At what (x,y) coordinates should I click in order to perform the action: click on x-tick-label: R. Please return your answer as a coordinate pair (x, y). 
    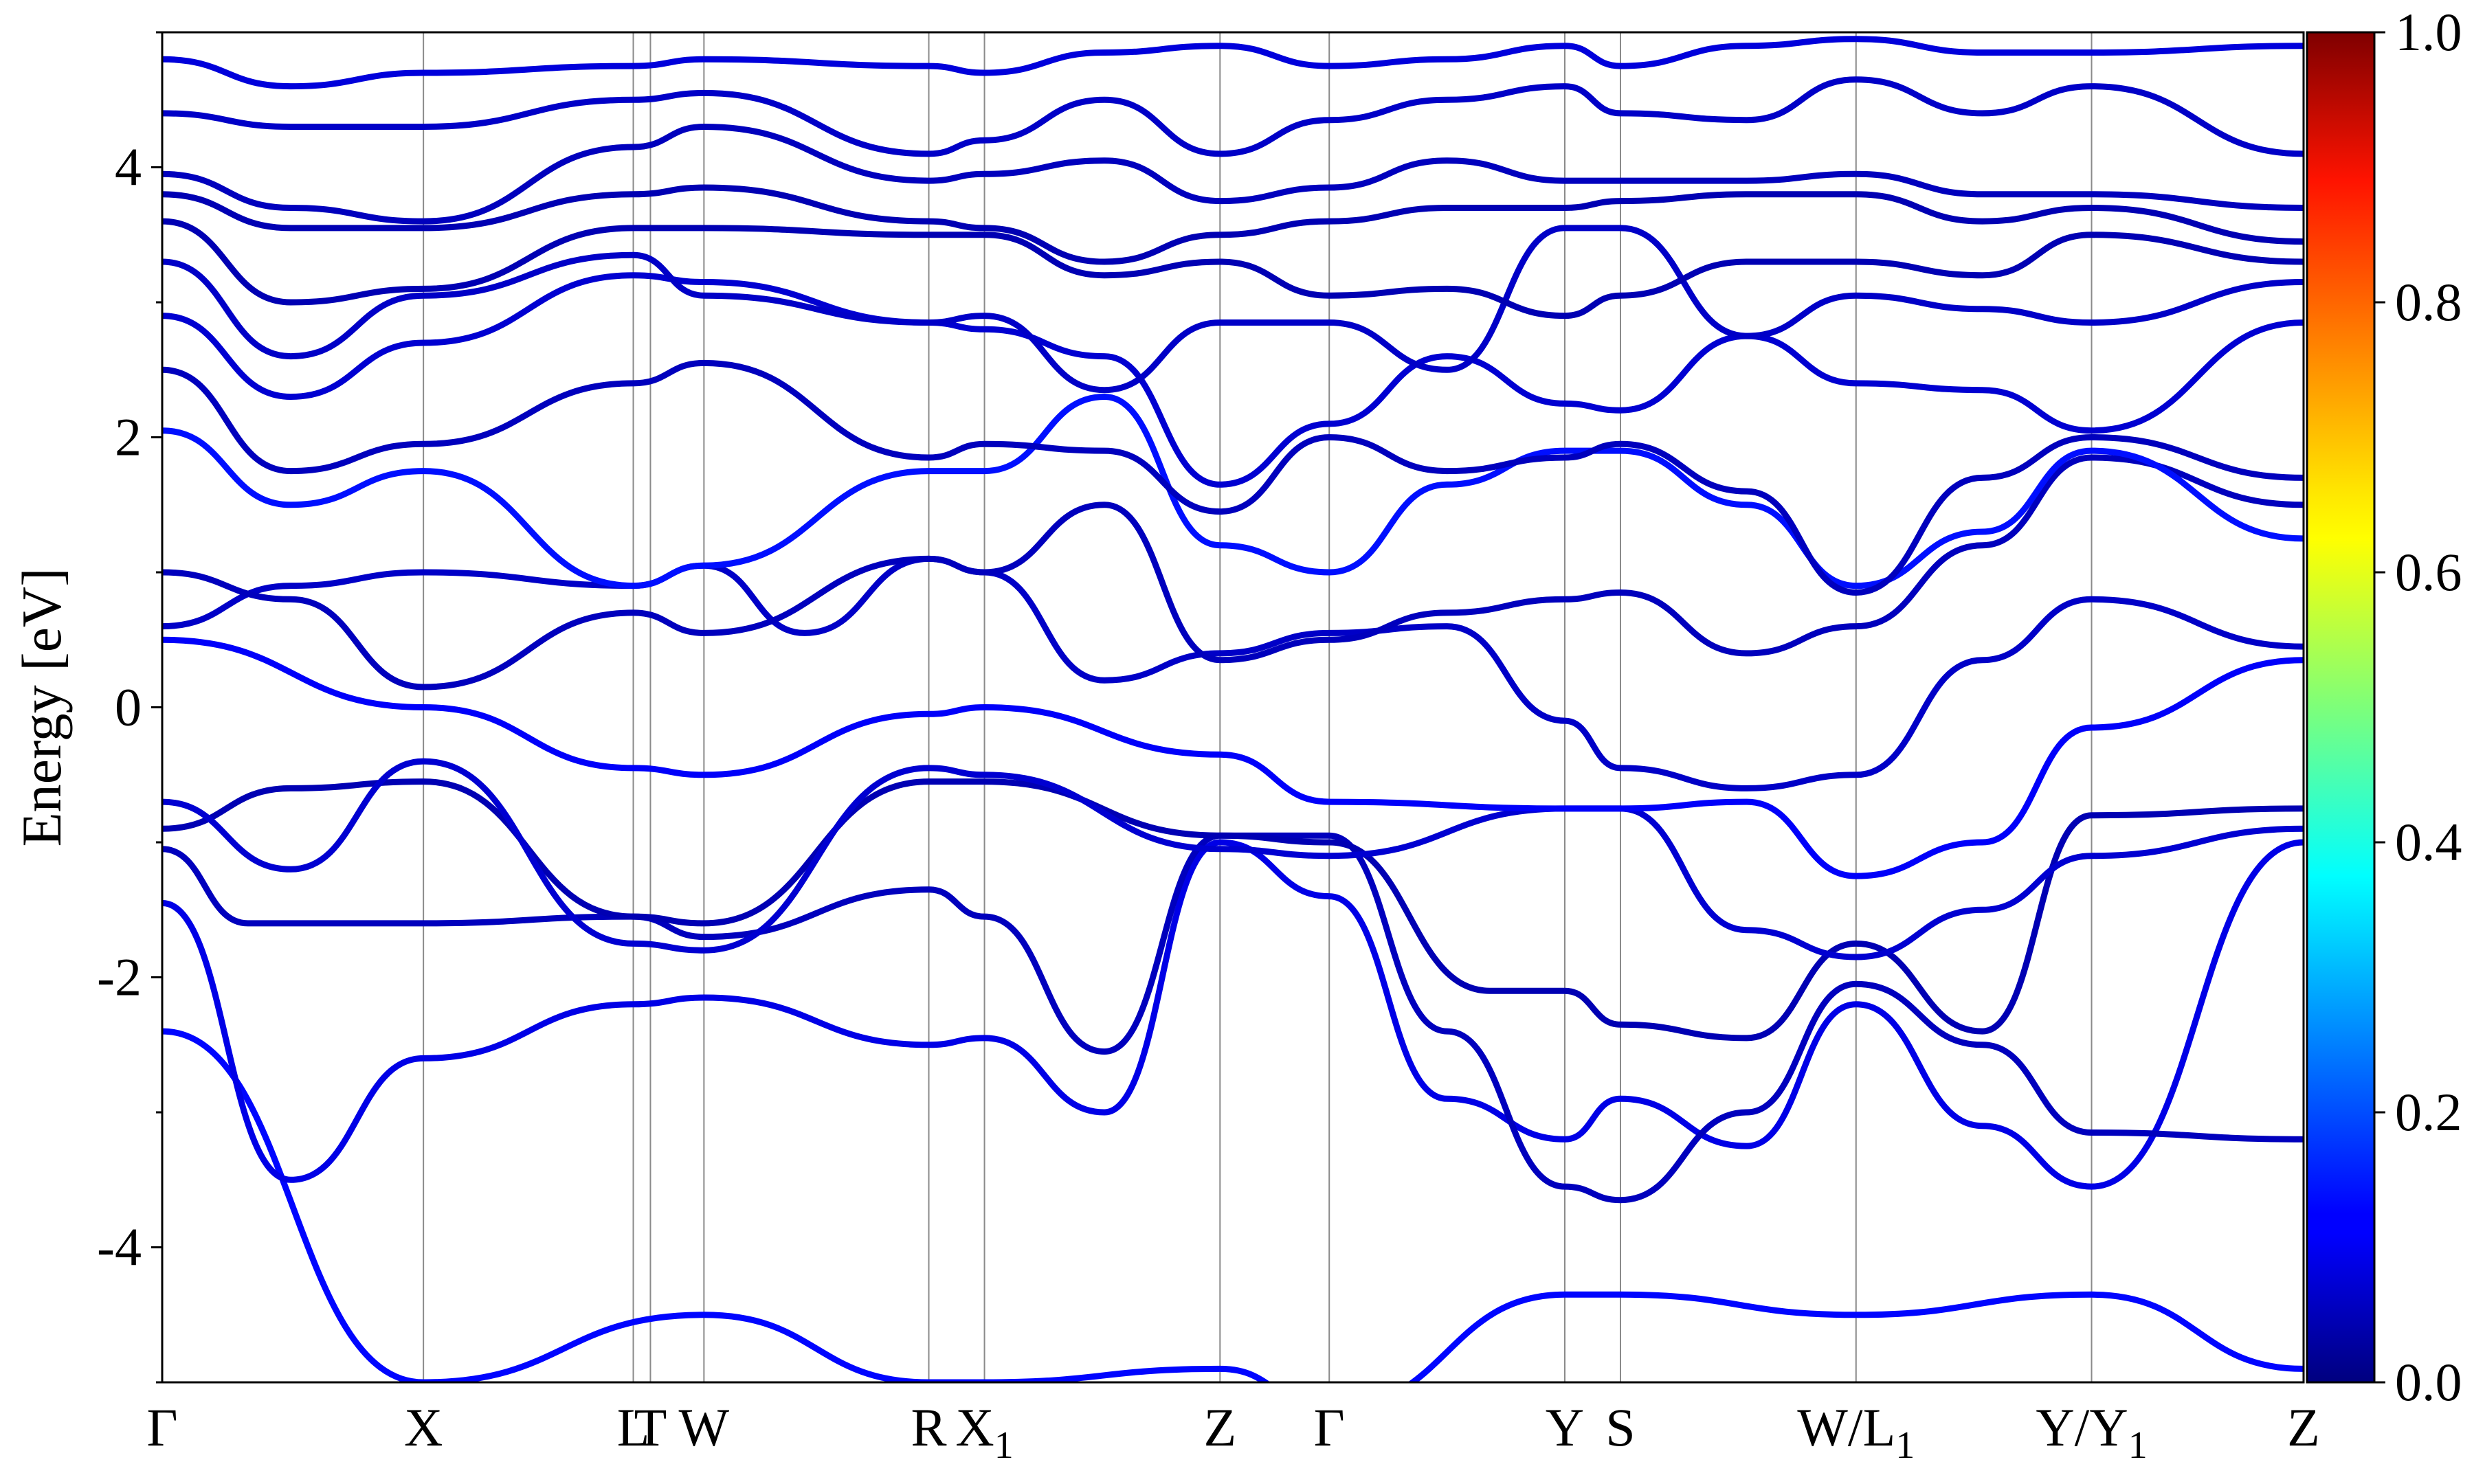
    Looking at the image, I should click on (929, 1427).